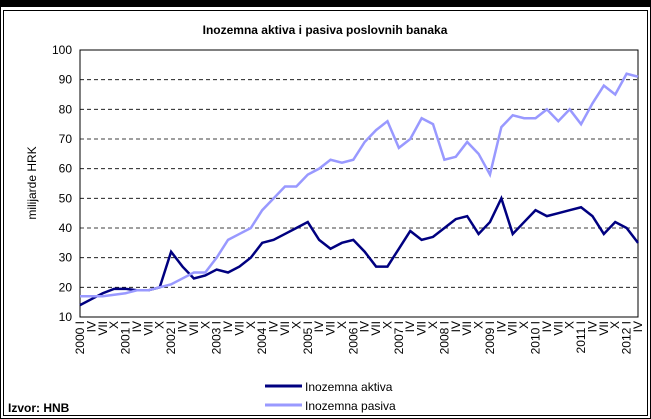 The image size is (651, 419). What do you see at coordinates (325, 3) in the screenshot?
I see `top-bar` at bounding box center [325, 3].